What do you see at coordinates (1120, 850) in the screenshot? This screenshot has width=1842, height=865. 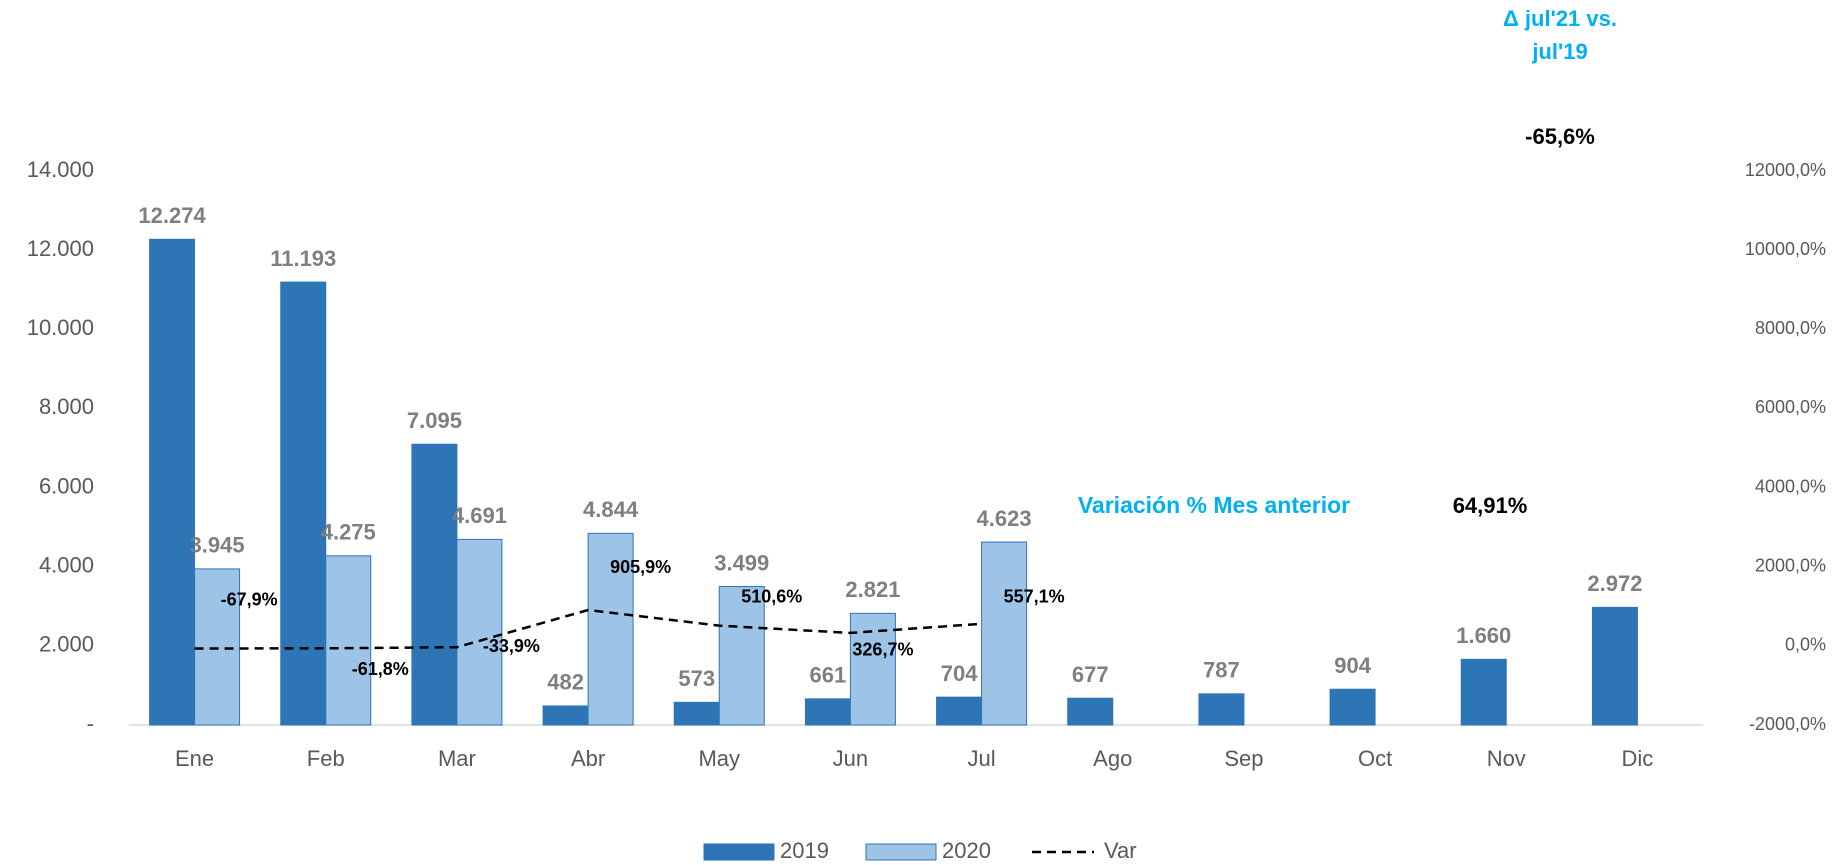 I see `legend-label: Var` at bounding box center [1120, 850].